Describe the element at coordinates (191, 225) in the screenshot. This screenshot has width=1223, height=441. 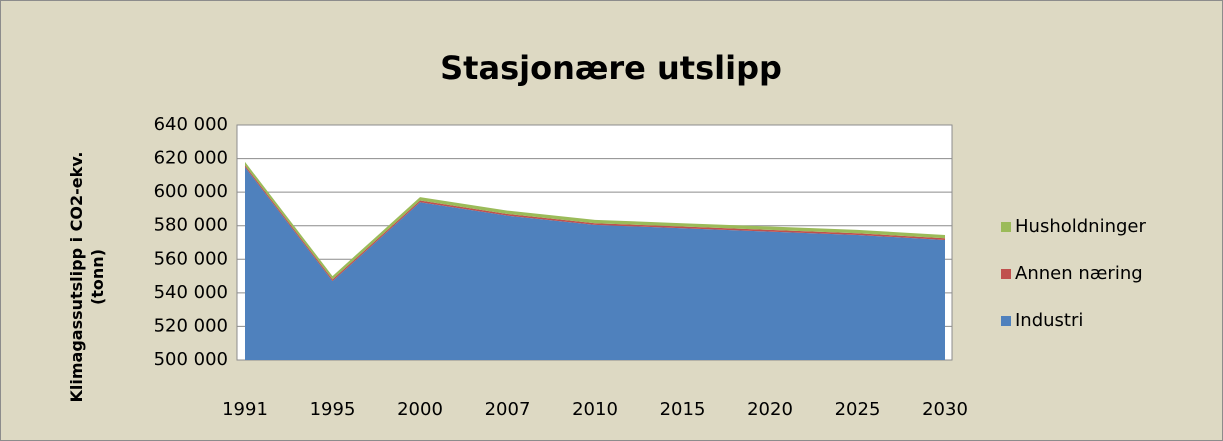
I see `y-tick-label: 580 000` at that location.